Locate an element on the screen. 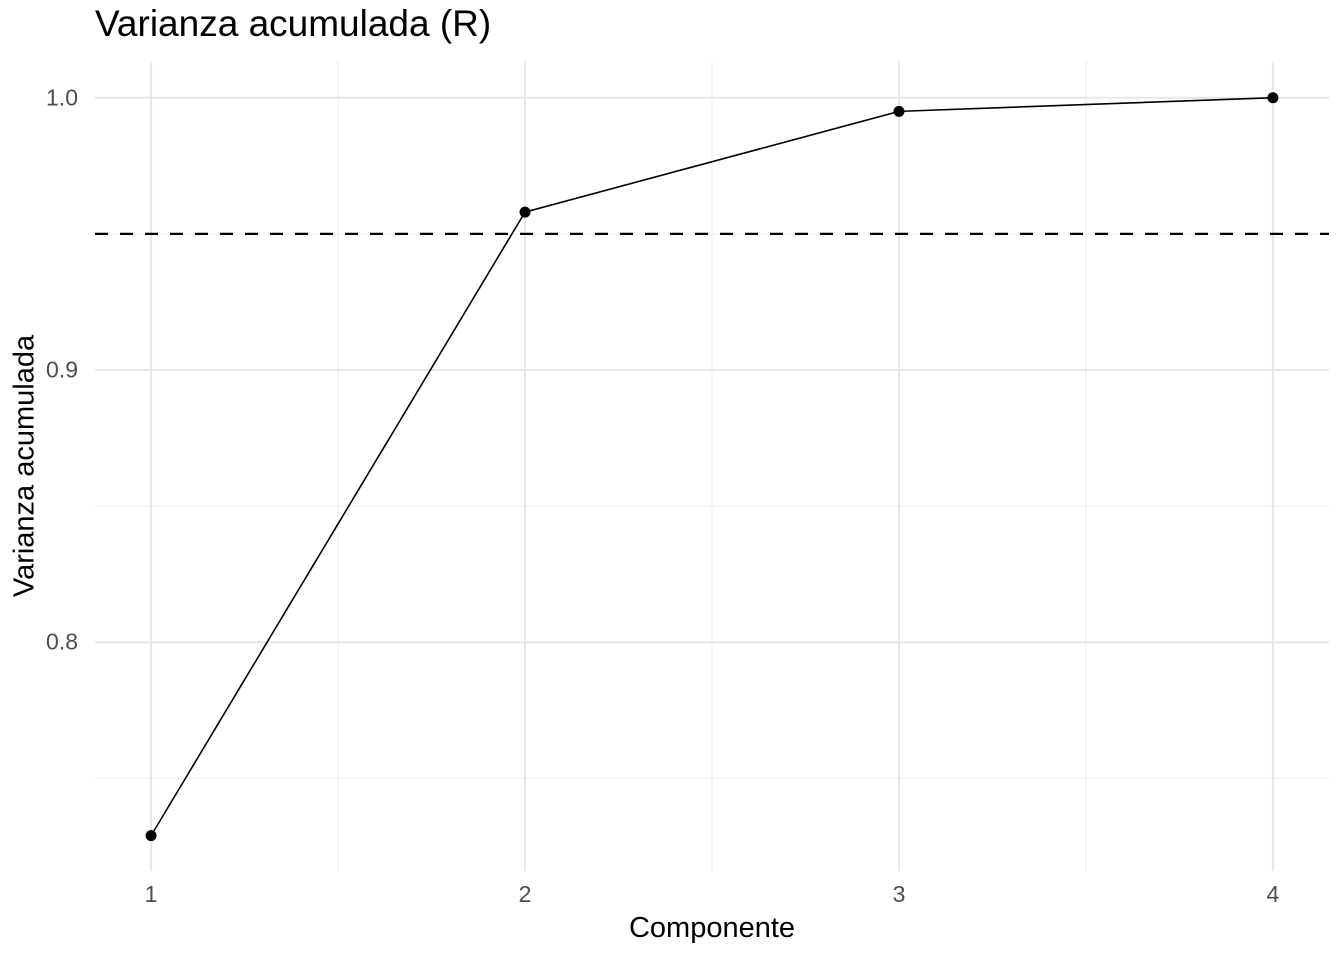 This screenshot has height=960, width=1344. y-axis-title: Varianza acumulada is located at coordinates (24, 466).